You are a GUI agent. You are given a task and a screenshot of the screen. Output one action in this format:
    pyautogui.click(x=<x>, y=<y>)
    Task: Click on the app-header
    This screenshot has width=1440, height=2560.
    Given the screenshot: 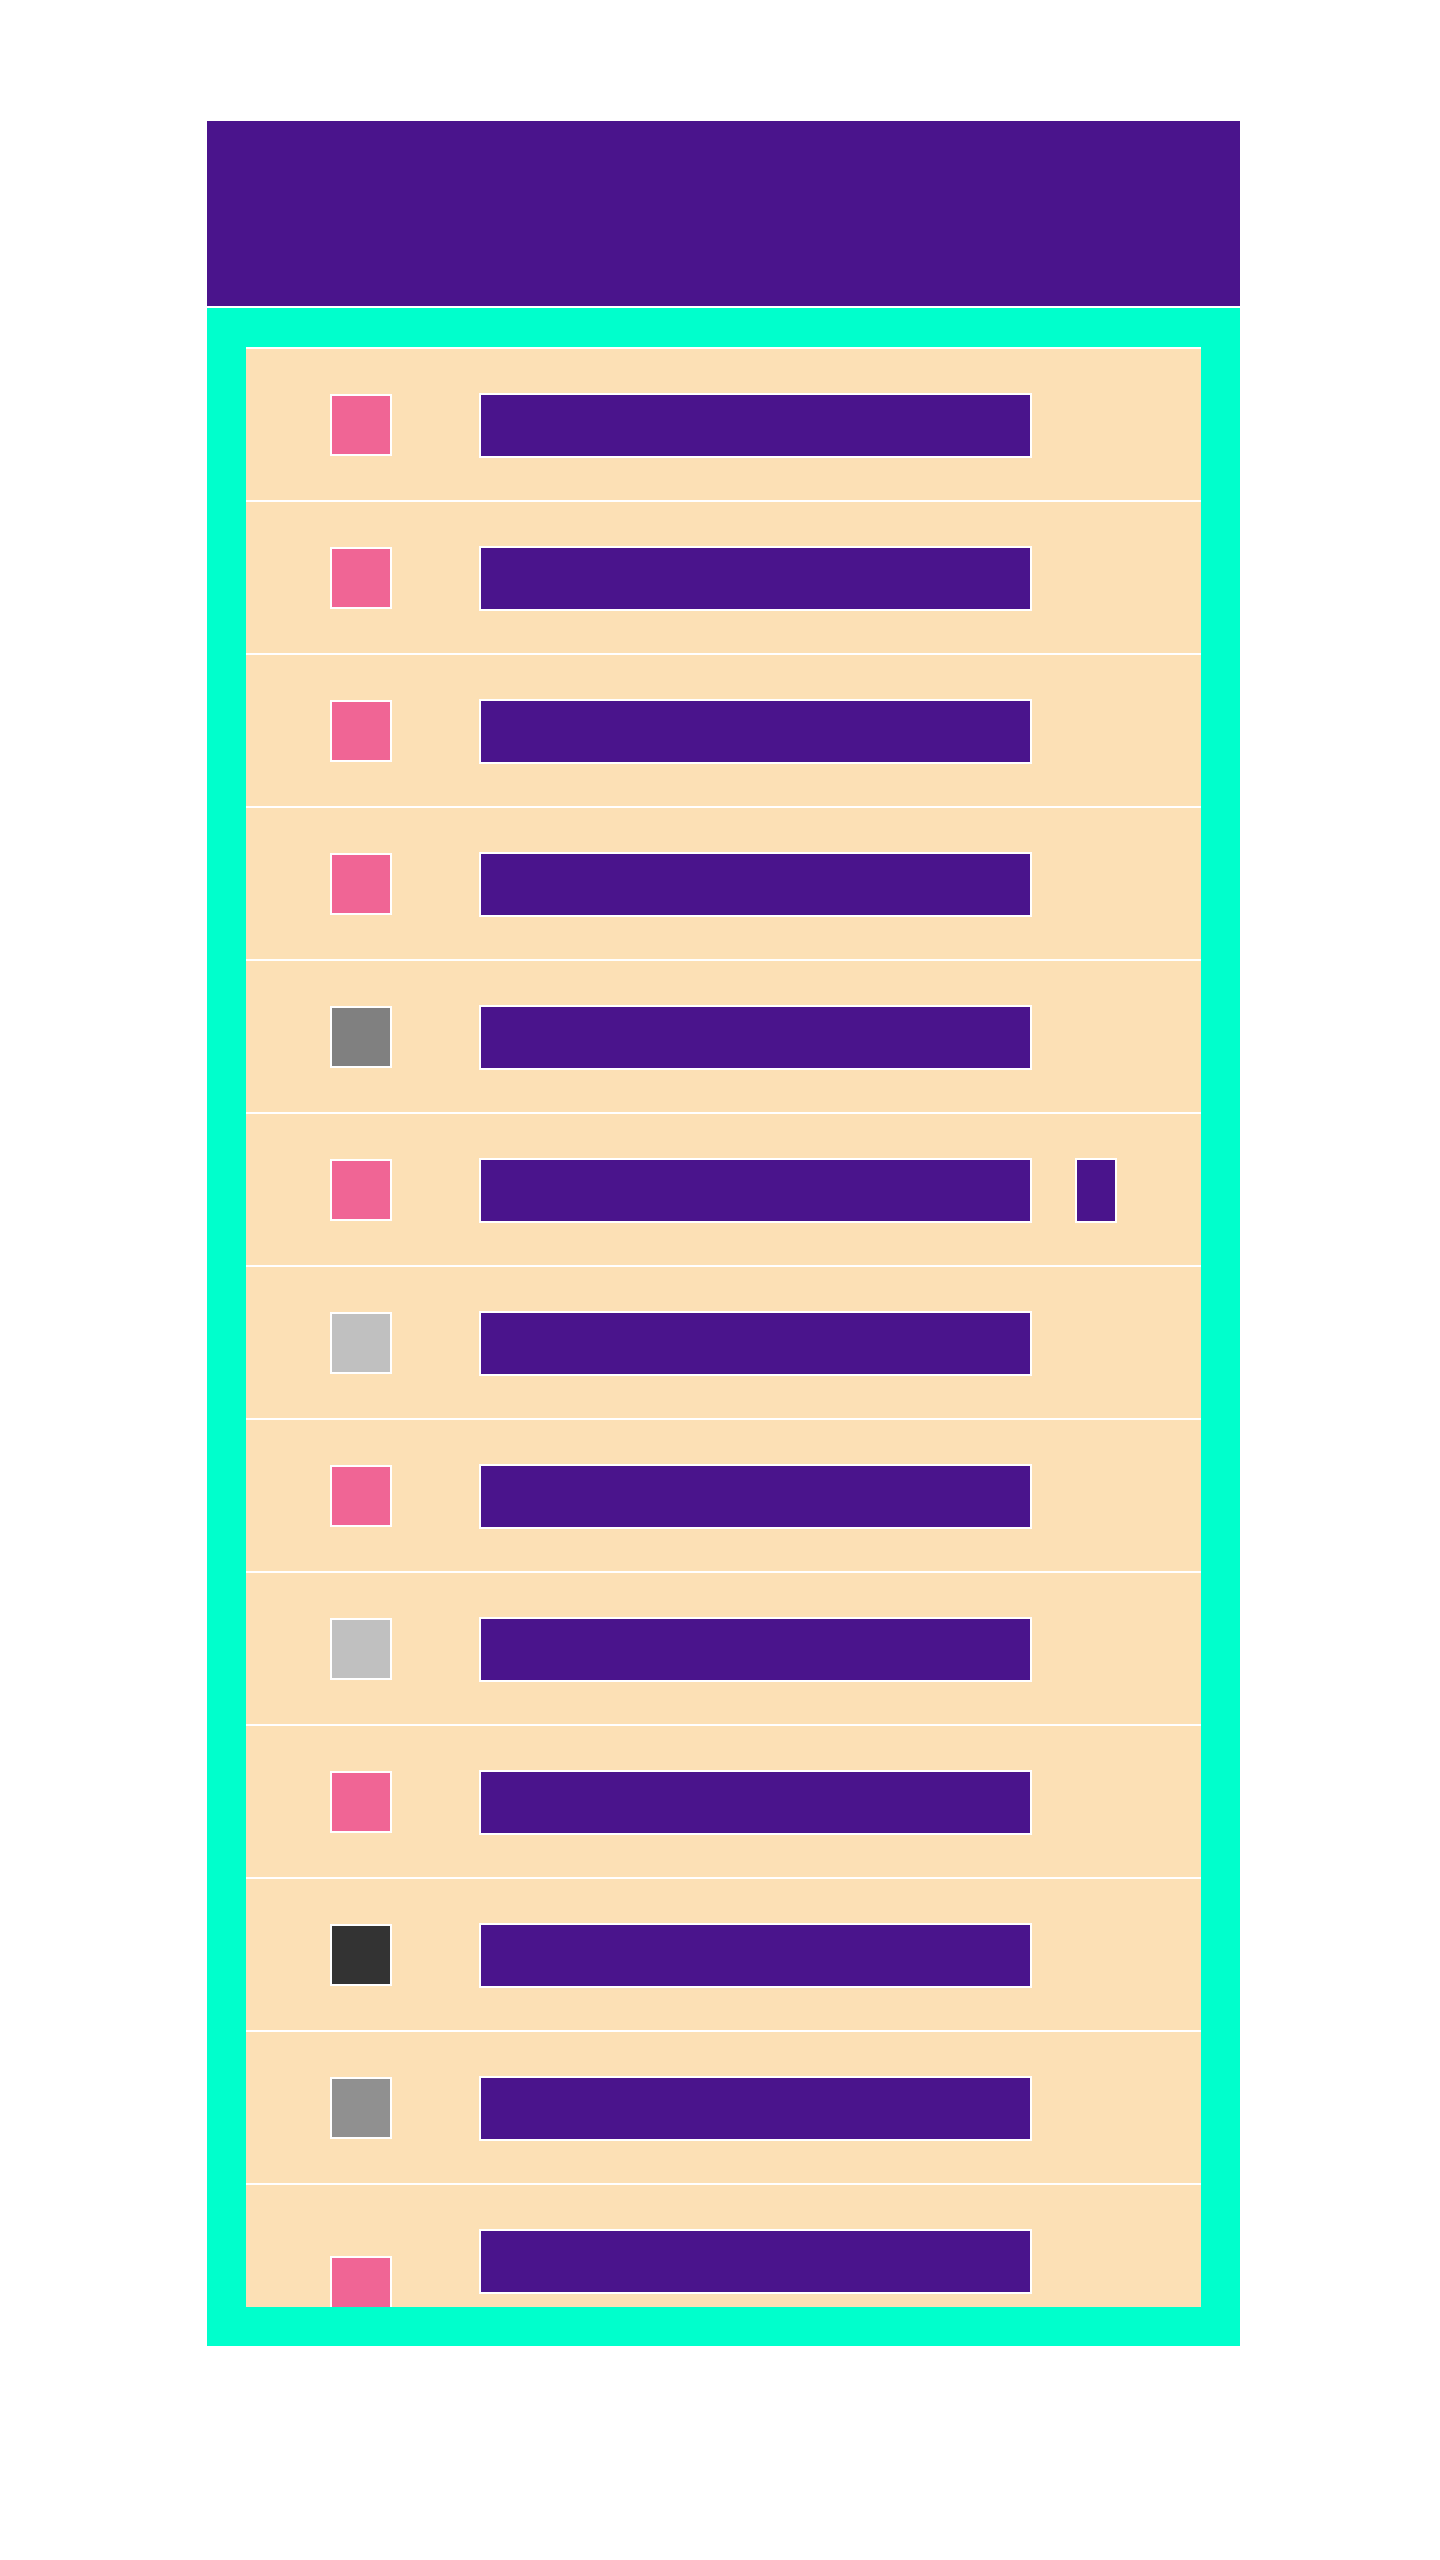 What is the action you would take?
    pyautogui.click(x=723, y=213)
    